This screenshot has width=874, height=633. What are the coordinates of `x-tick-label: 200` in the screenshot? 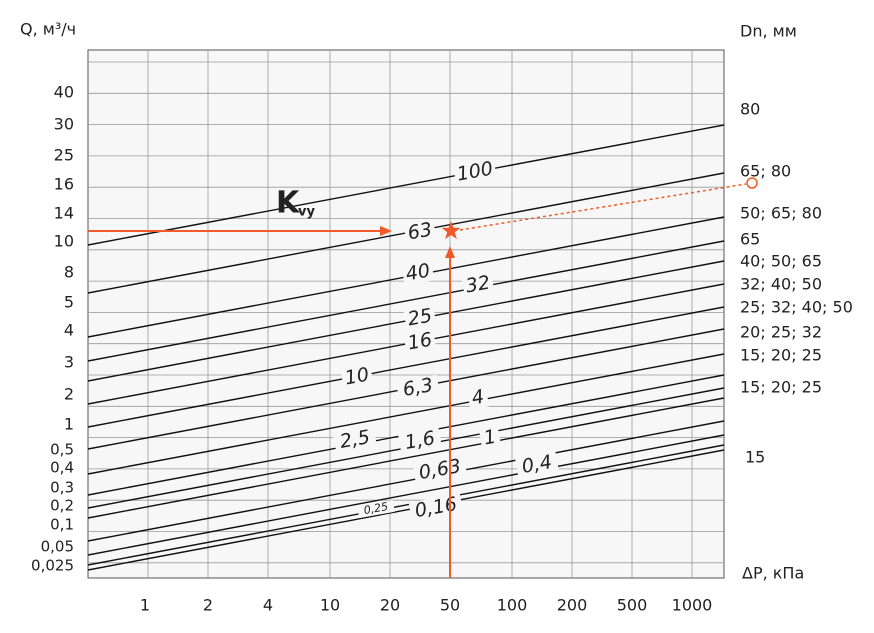 It's located at (572, 605).